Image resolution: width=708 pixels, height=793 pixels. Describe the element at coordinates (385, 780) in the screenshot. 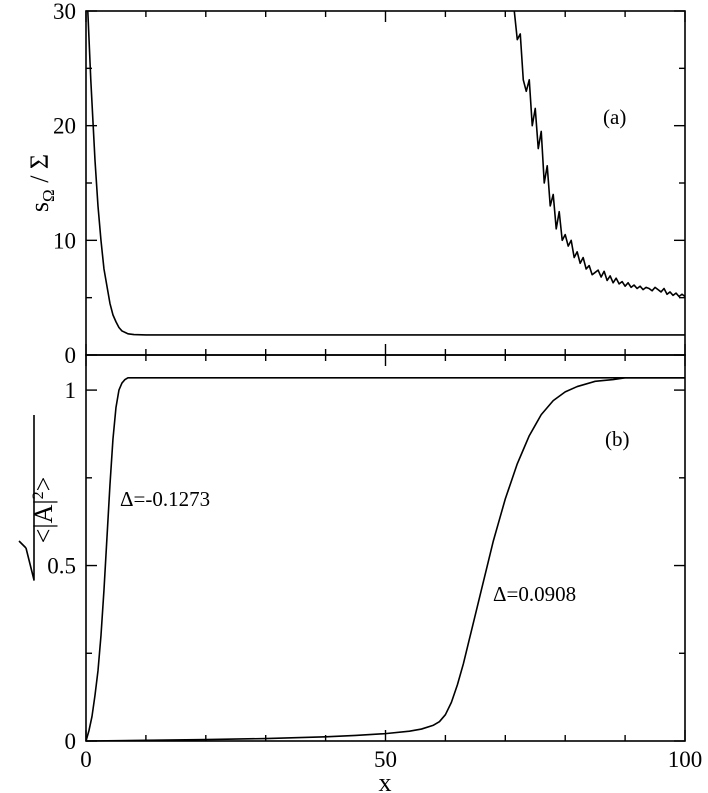

I see `x-axis-label: x` at that location.